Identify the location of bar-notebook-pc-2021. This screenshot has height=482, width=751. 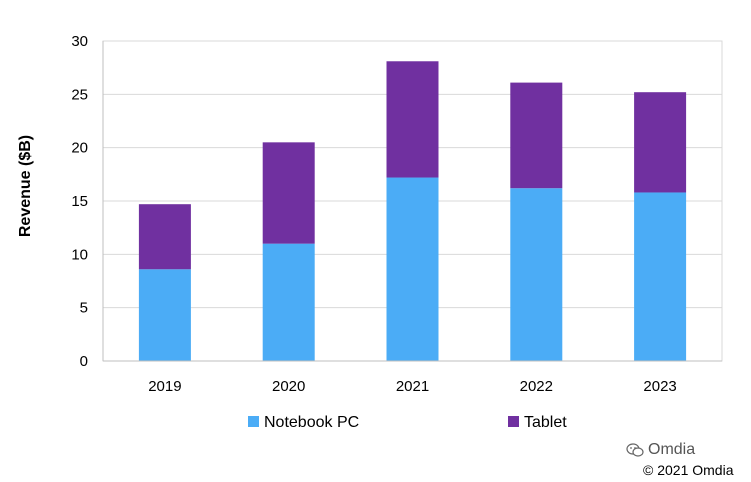
(412, 269).